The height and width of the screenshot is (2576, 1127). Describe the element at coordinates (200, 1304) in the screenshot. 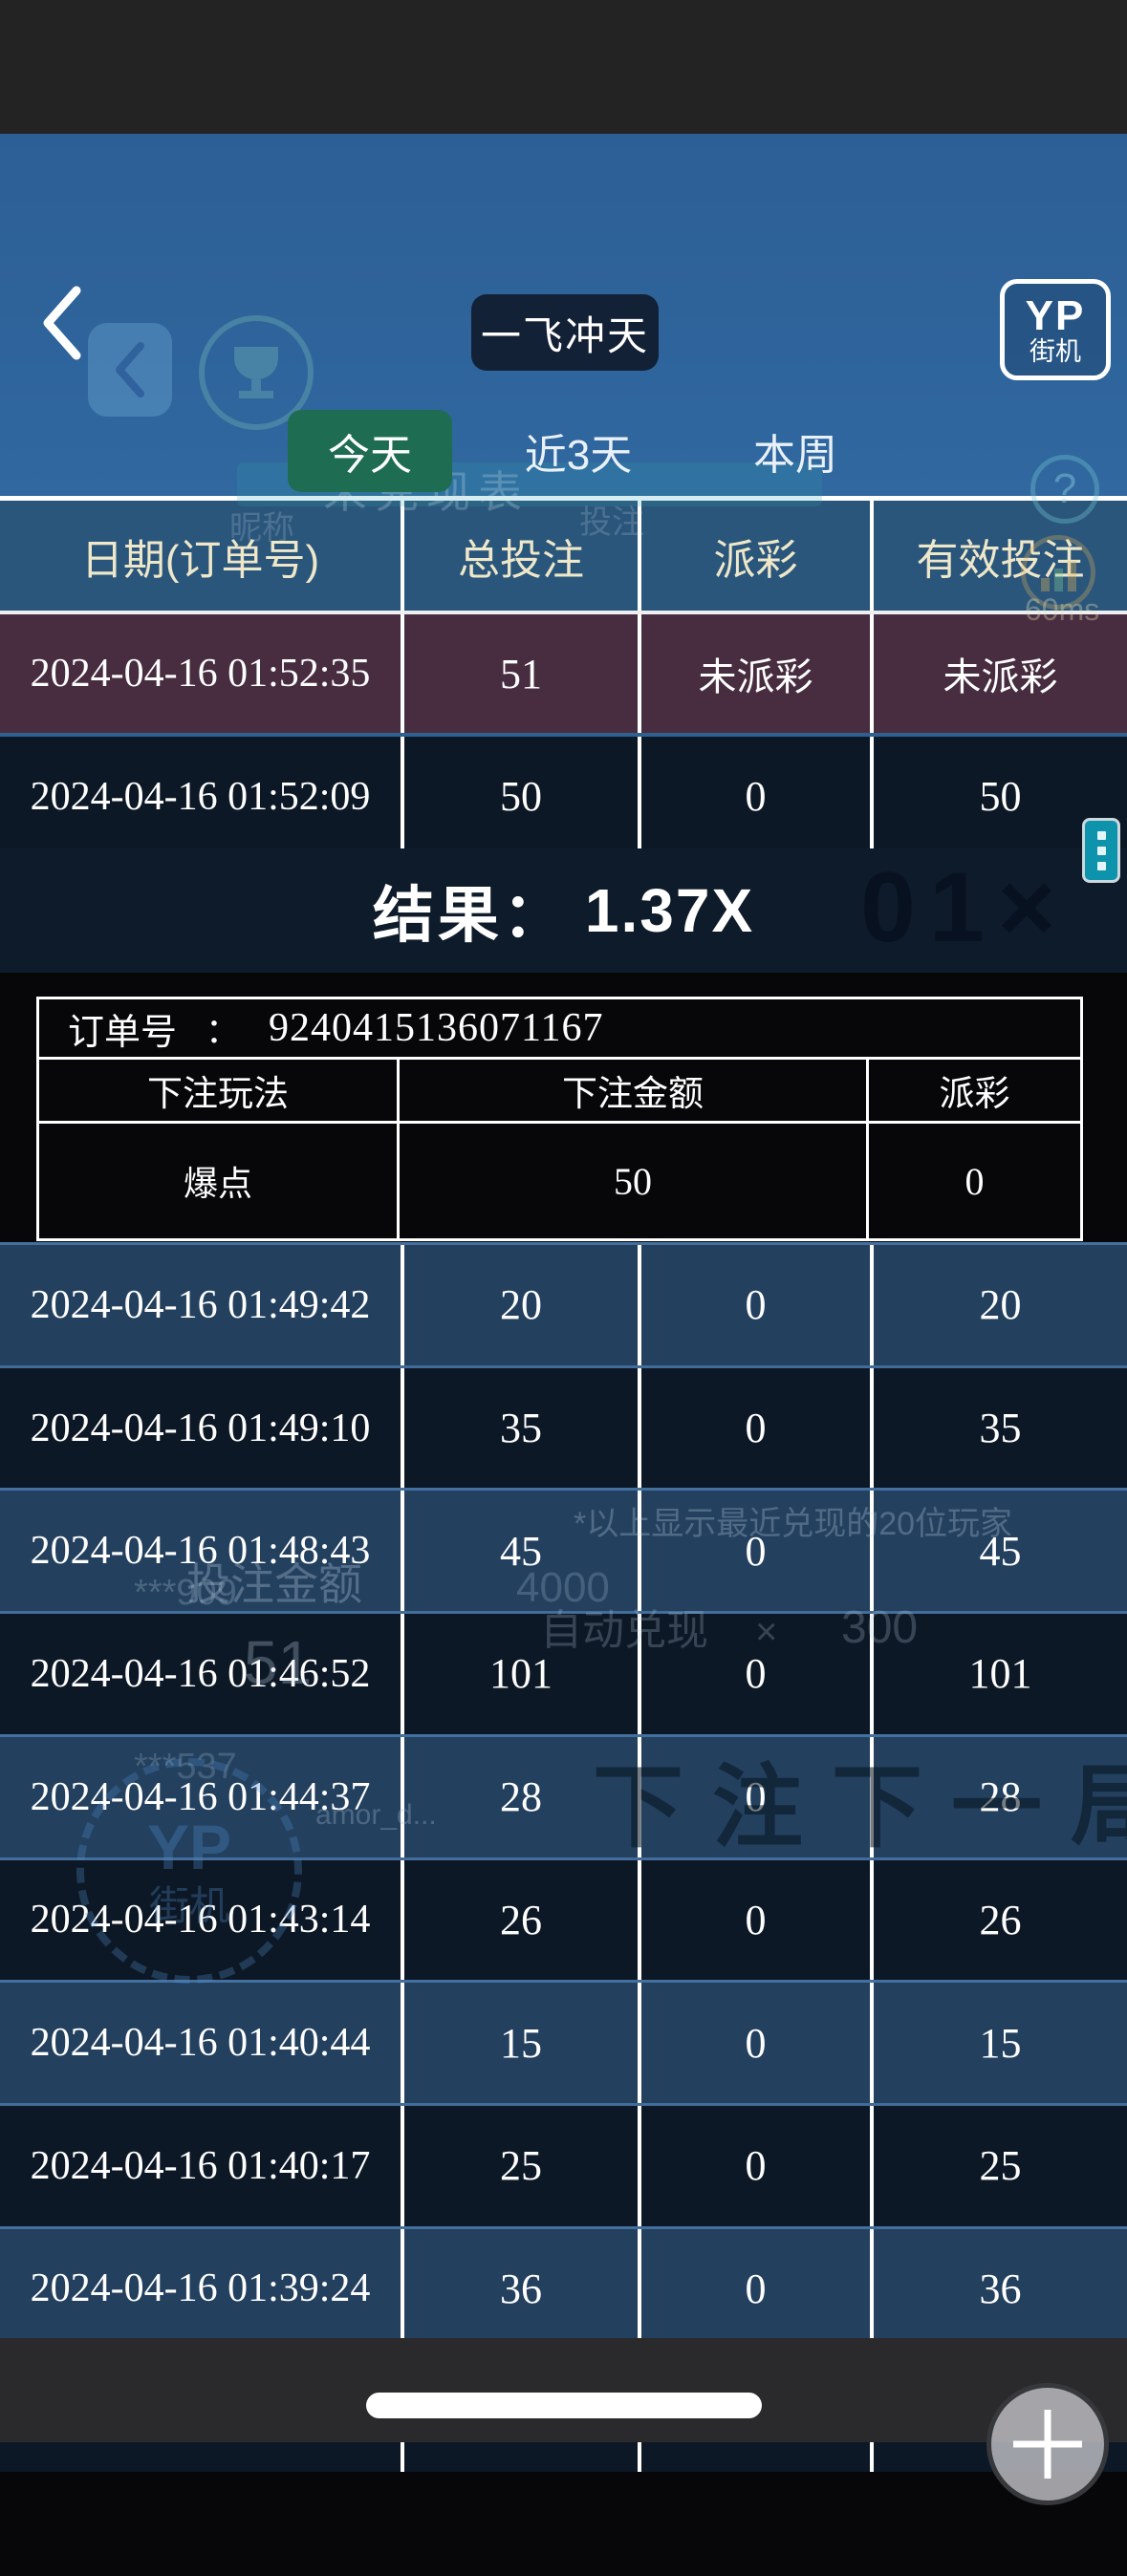

I see `row-date: 2024-04-16 01:49:42` at that location.